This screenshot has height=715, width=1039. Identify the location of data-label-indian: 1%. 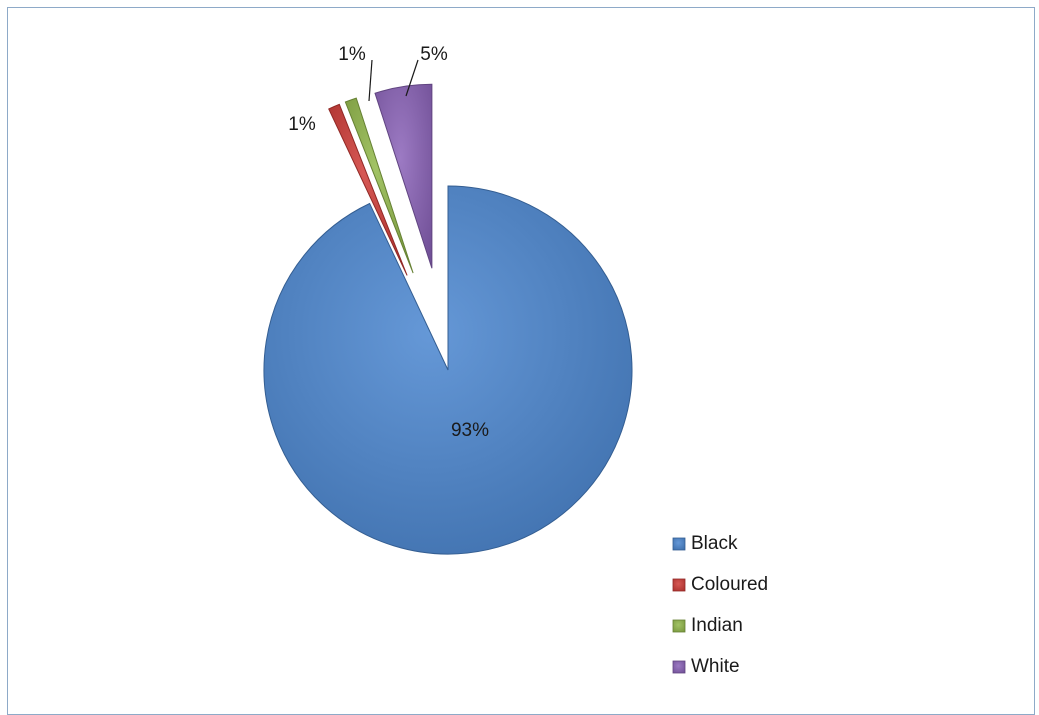
(352, 54).